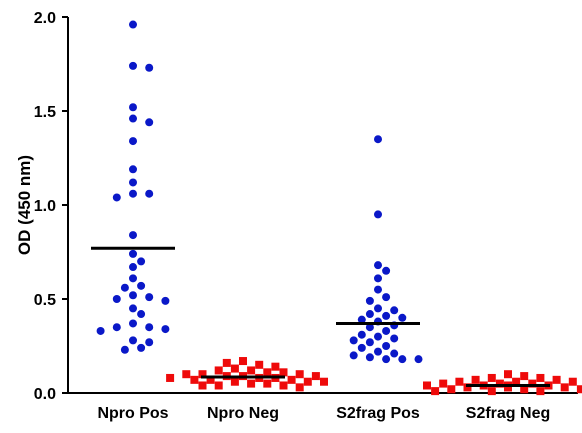  I want to click on x-tick-label: S2frag Pos, so click(378, 413).